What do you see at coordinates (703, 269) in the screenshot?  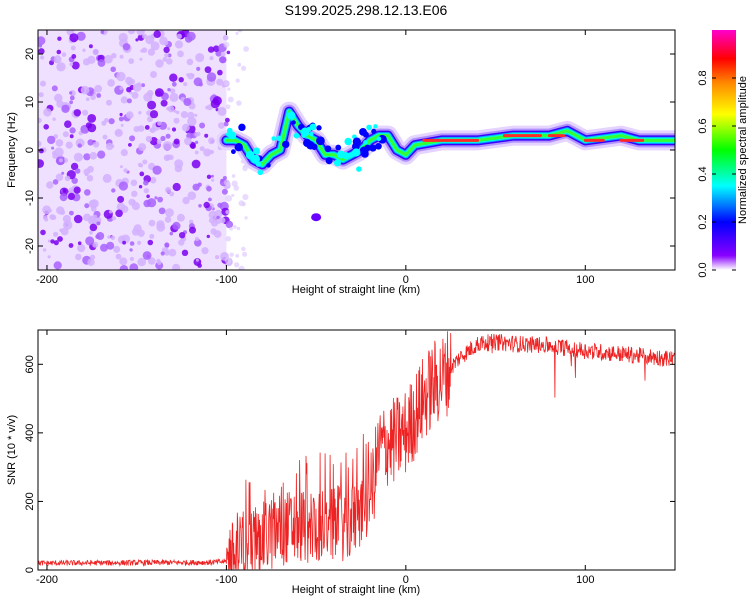 I see `colorbar-tick-label: 0.0` at bounding box center [703, 269].